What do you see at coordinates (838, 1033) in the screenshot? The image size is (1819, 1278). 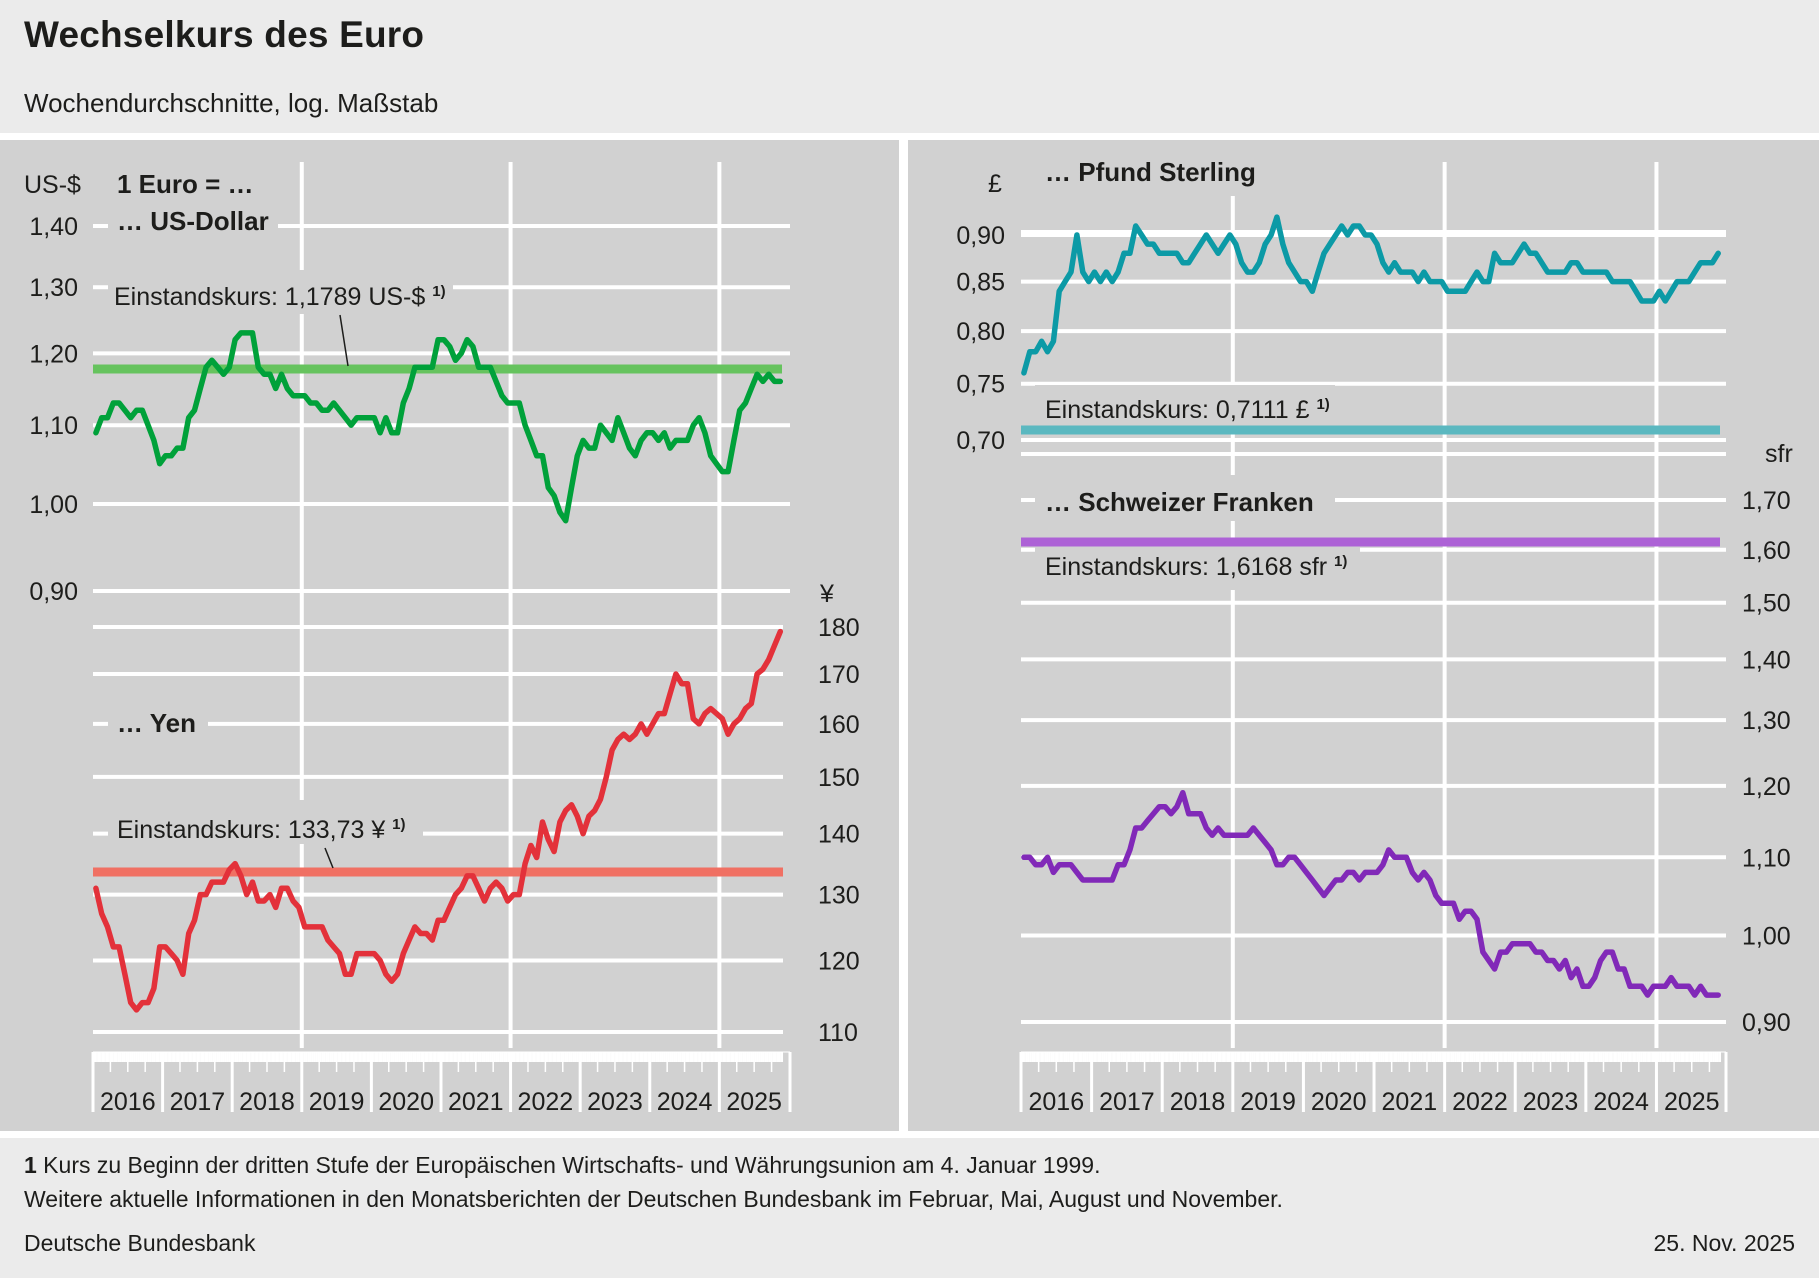 I see `y-tick-label: 110` at bounding box center [838, 1033].